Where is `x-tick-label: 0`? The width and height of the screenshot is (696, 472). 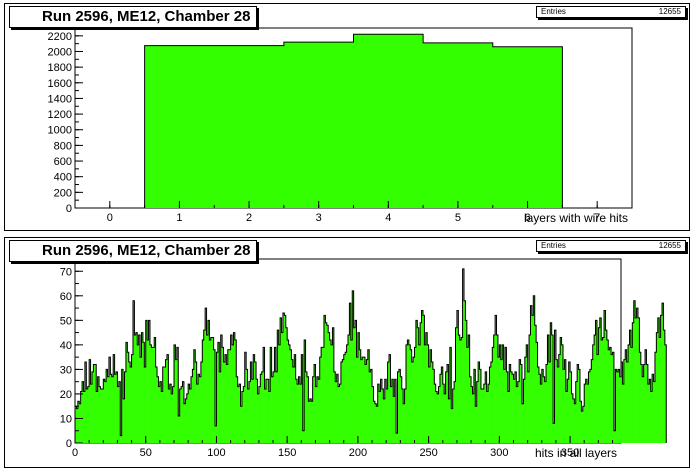
x-tick-label: 0 is located at coordinates (110, 218).